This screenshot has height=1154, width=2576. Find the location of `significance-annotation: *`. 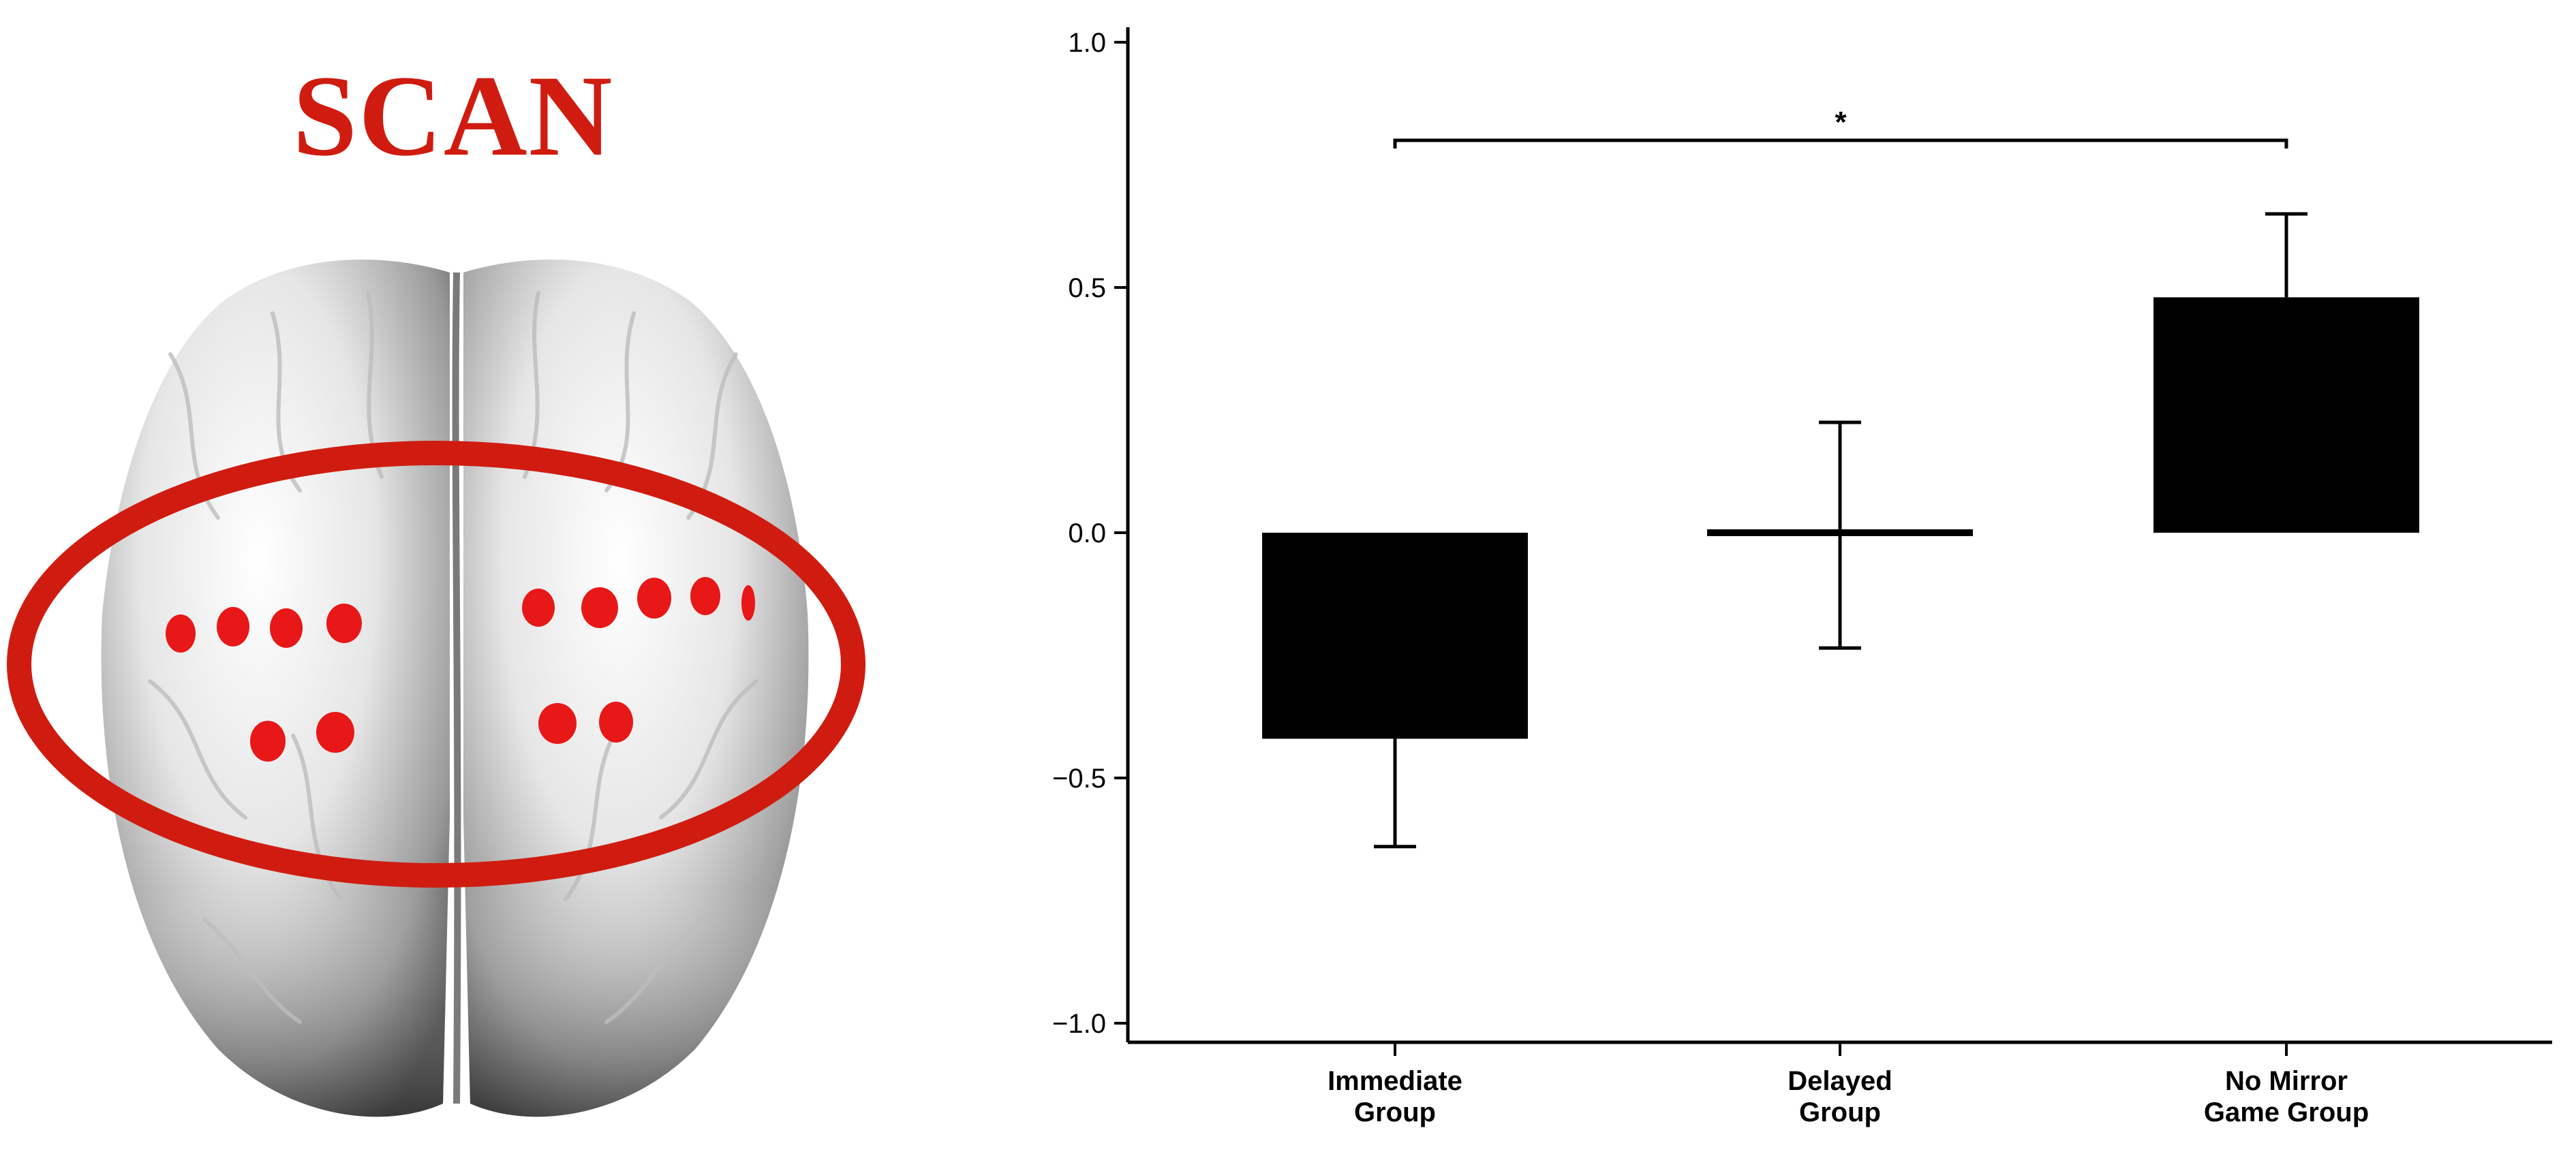

significance-annotation: * is located at coordinates (1840, 127).